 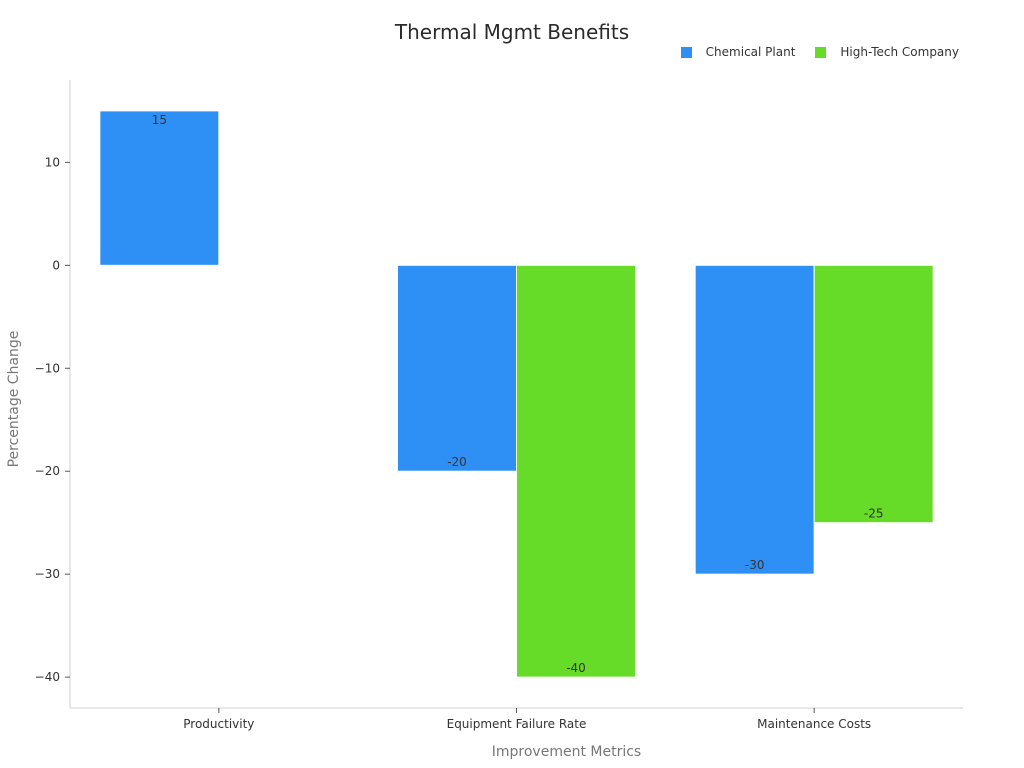 What do you see at coordinates (47, 471) in the screenshot?
I see `y-tick-label: −20` at bounding box center [47, 471].